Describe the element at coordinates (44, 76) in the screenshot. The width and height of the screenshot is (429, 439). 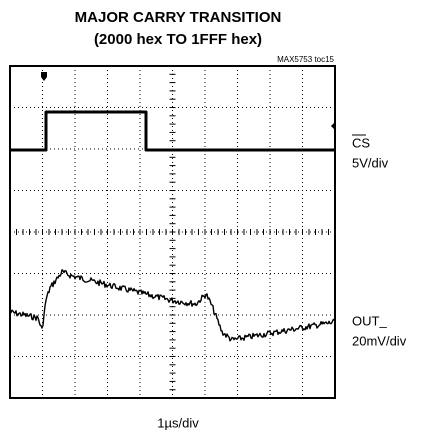
I see `trigger-marker` at that location.